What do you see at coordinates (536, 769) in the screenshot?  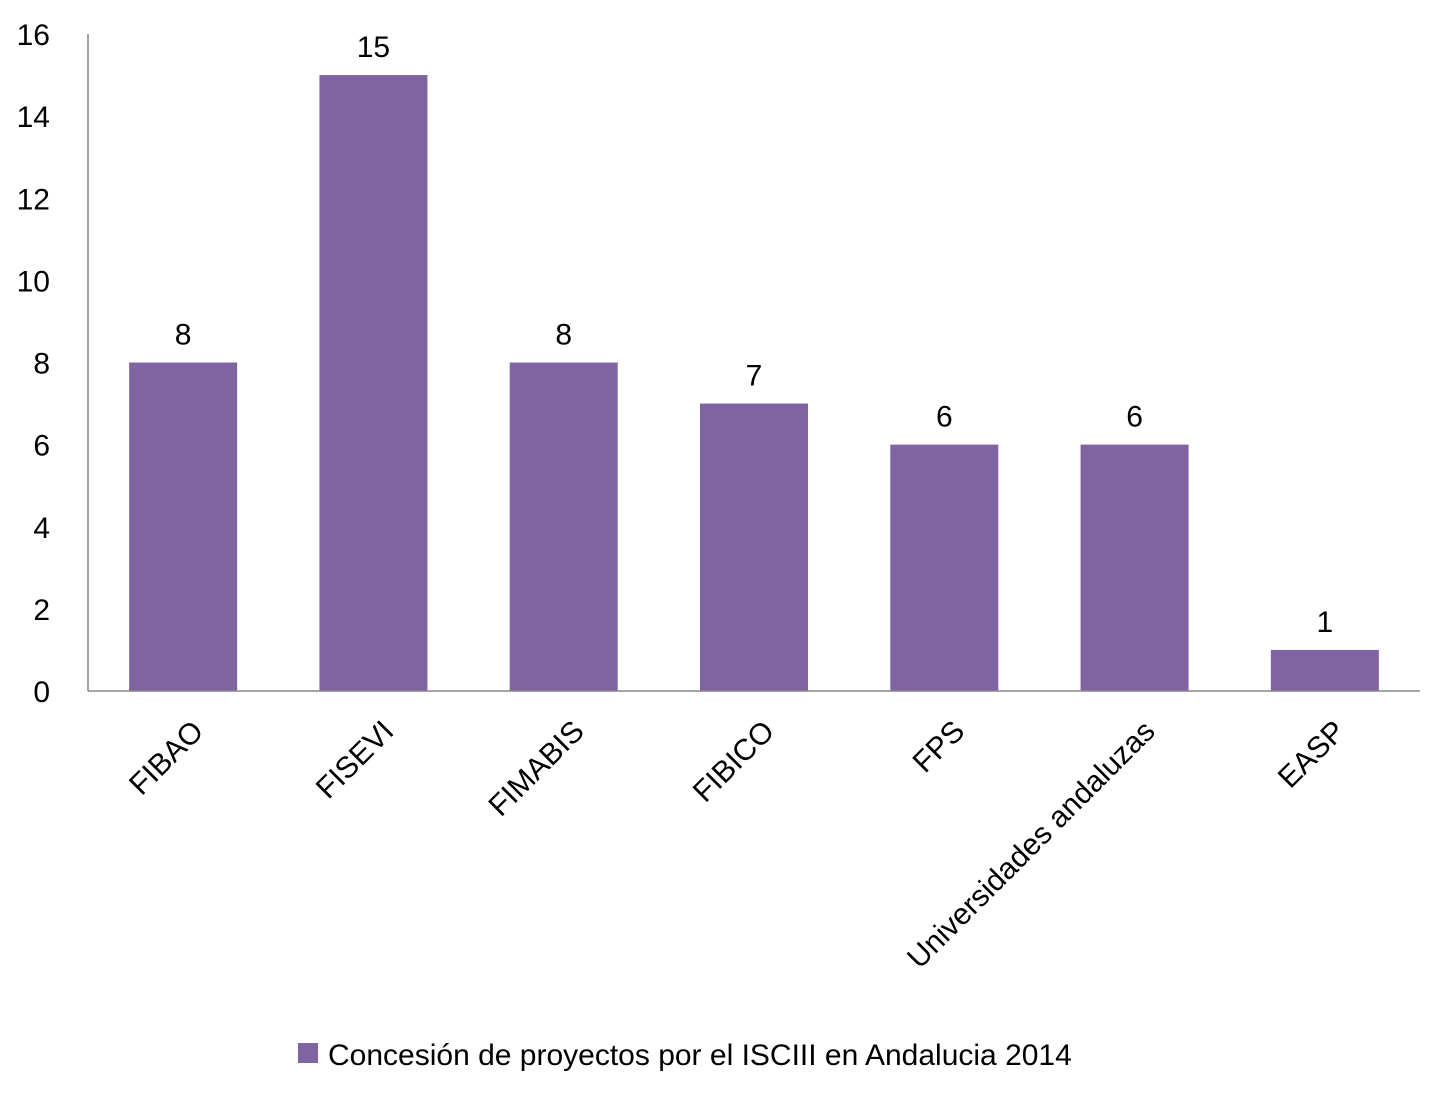 I see `category-label-2: FIMABIS` at bounding box center [536, 769].